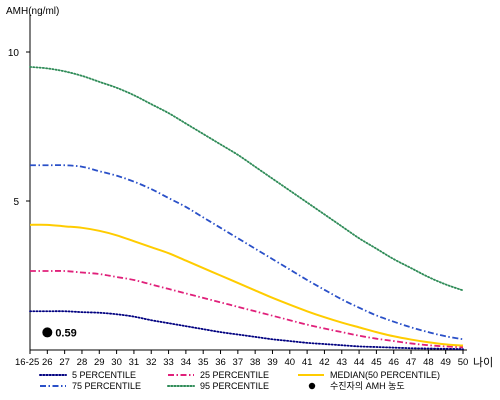  I want to click on x-tick-label: 32, so click(151, 362).